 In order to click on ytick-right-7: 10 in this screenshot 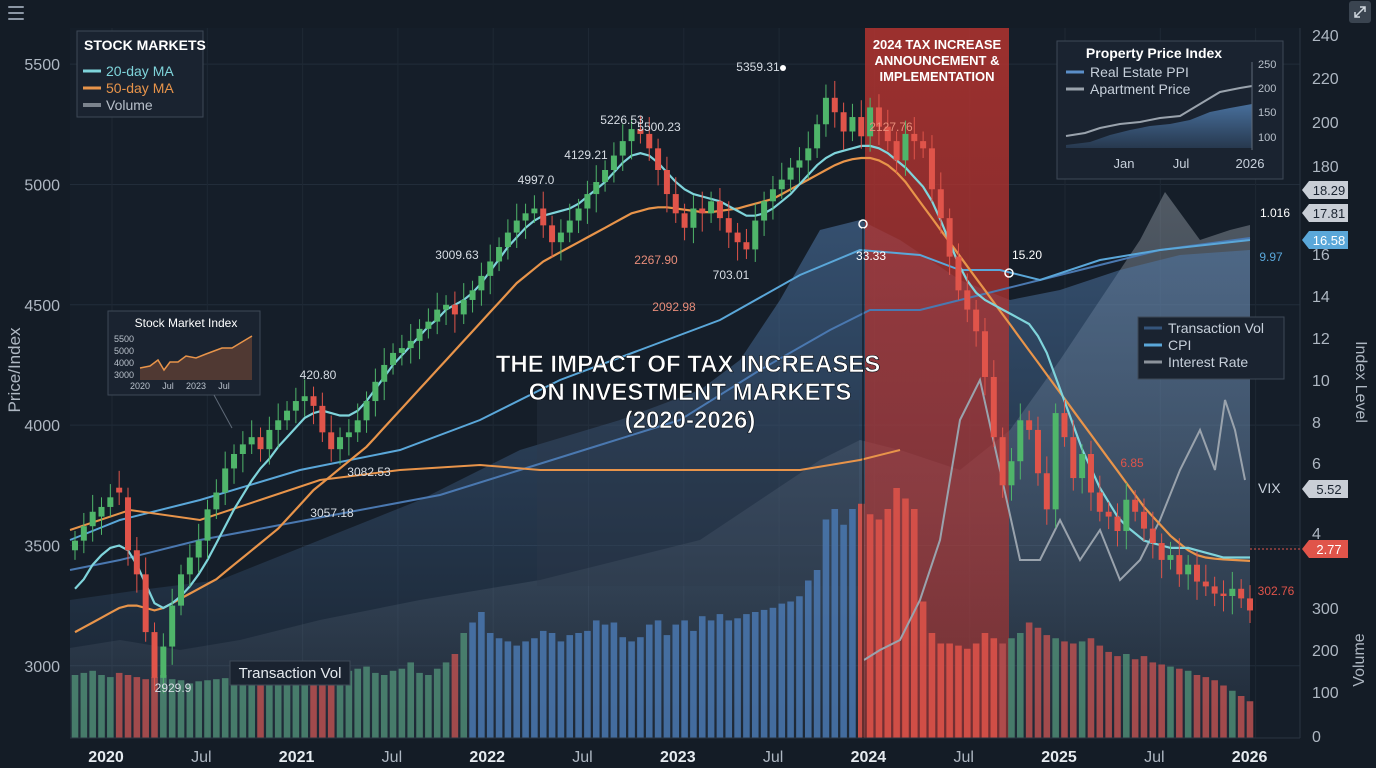, I will do `click(1321, 381)`.